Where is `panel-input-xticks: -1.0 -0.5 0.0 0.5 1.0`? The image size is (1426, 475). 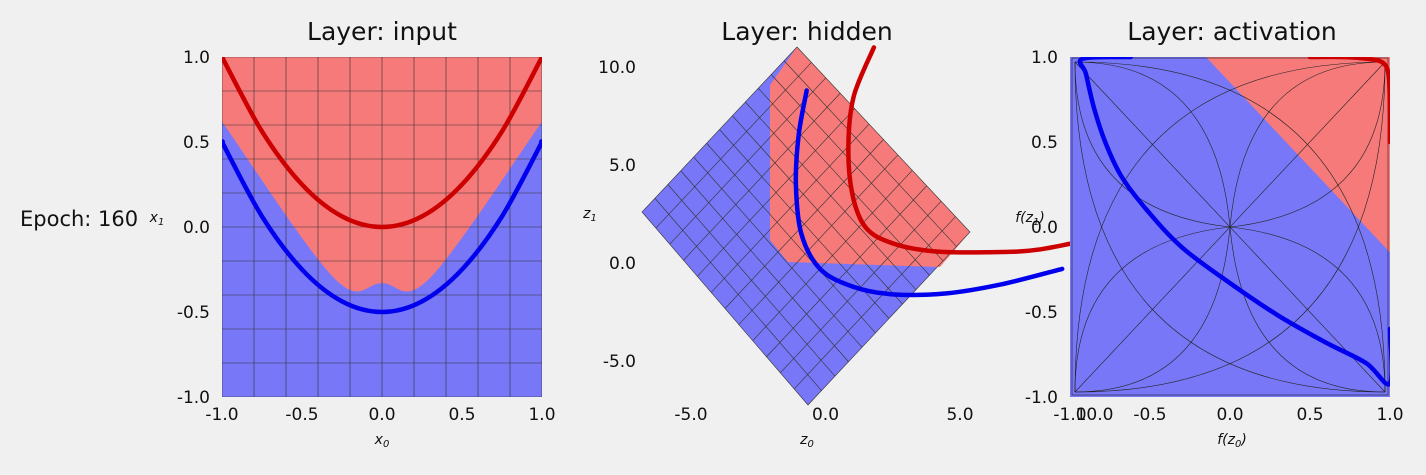
panel-input-xticks: -1.0 -0.5 0.0 0.5 1.0 is located at coordinates (380, 415).